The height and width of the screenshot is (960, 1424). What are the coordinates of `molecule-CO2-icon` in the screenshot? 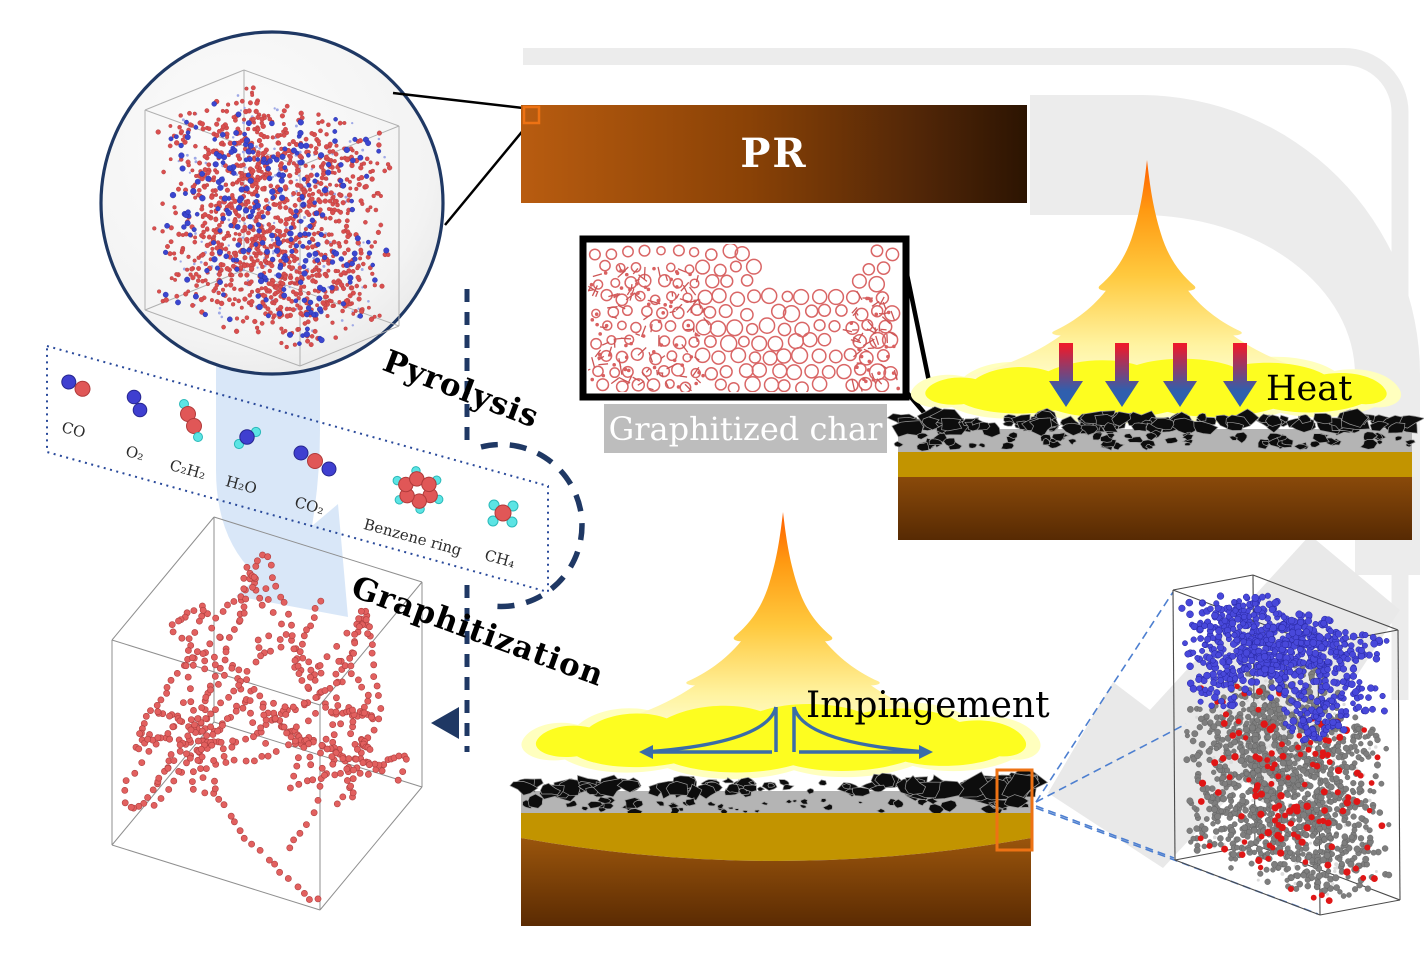 It's located at (315, 461).